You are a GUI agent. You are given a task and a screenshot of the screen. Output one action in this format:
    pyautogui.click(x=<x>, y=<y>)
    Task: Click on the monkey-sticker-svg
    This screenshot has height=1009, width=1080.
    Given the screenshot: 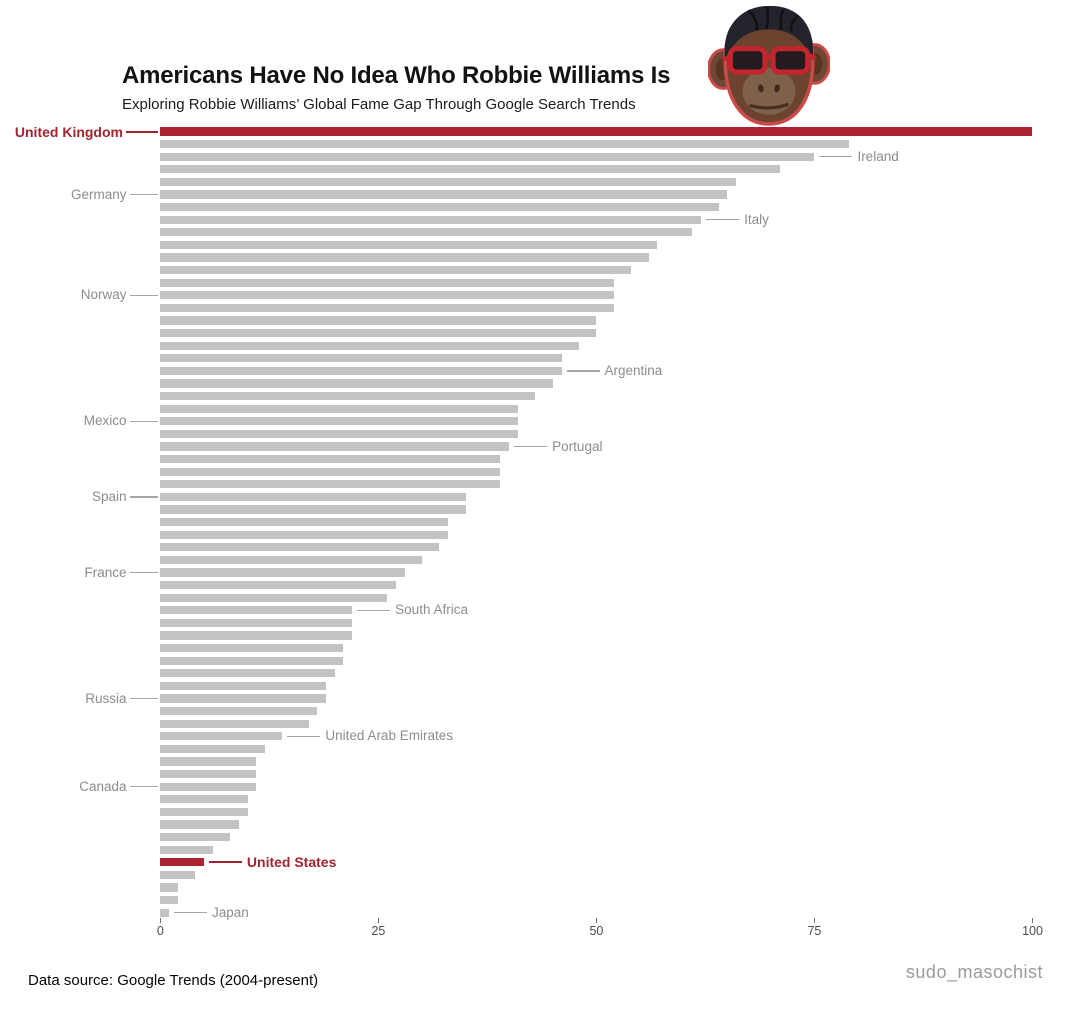 What is the action you would take?
    pyautogui.click(x=769, y=65)
    